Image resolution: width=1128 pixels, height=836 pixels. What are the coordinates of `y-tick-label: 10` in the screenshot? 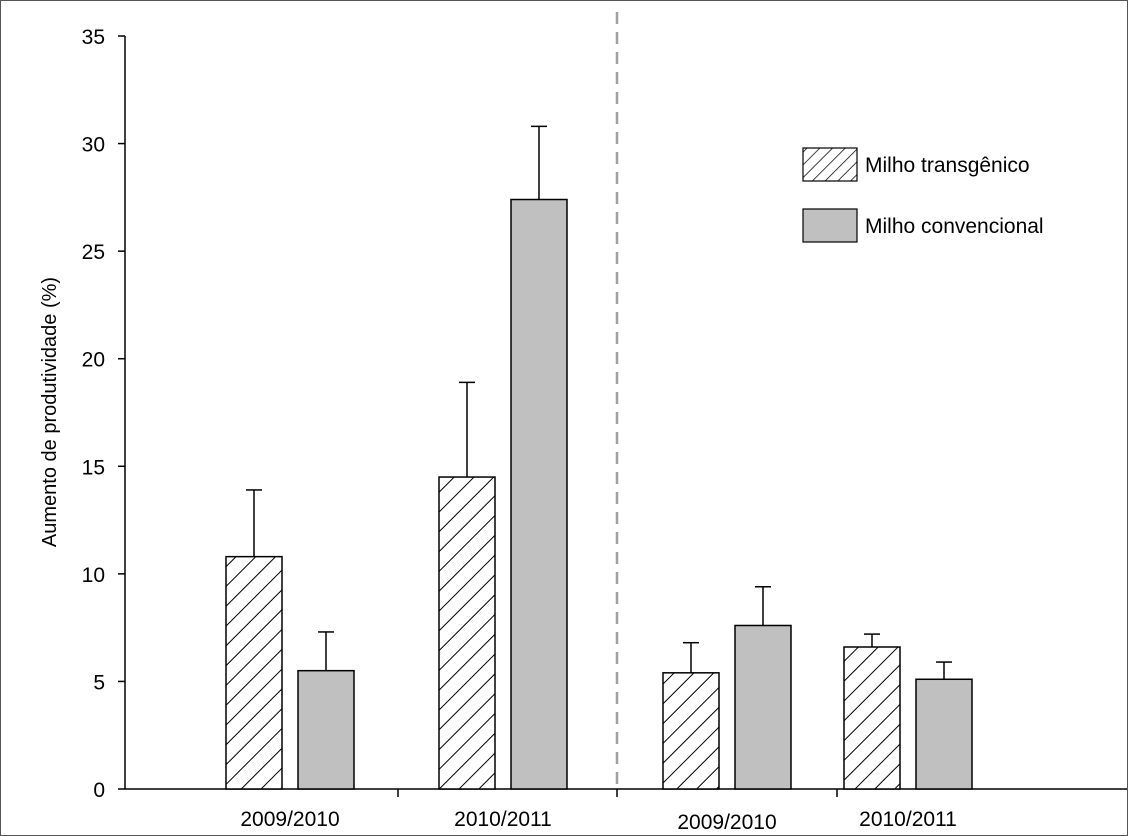 It's located at (93, 575).